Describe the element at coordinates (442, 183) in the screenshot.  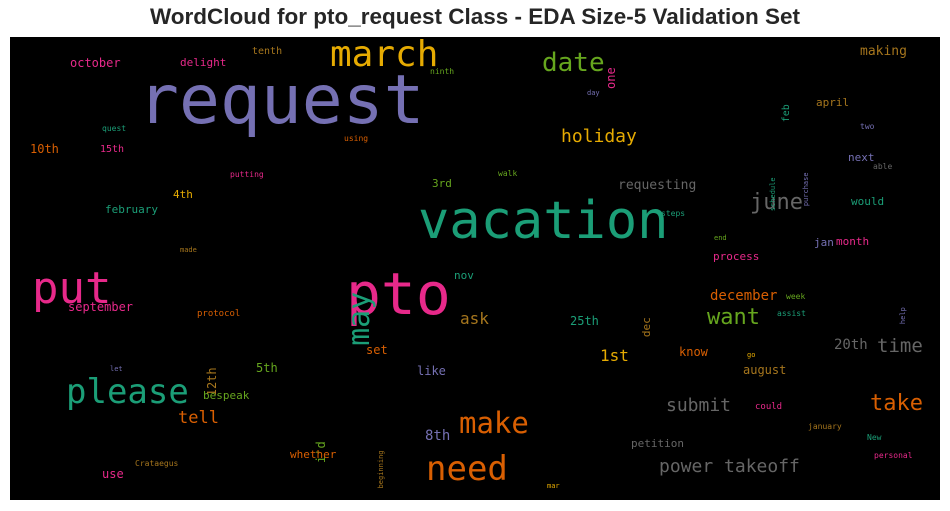
I see `word-3rd: 3rd` at that location.